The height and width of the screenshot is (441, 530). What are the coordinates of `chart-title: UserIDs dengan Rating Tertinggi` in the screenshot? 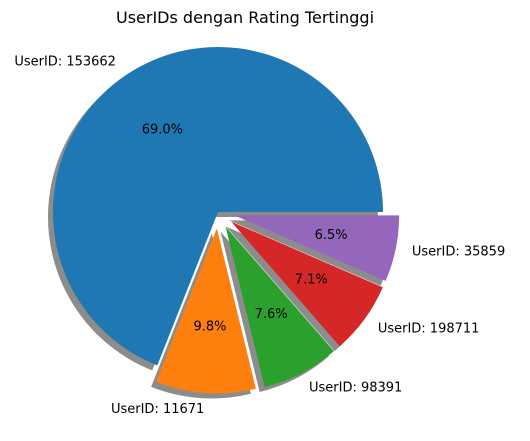 It's located at (245, 17).